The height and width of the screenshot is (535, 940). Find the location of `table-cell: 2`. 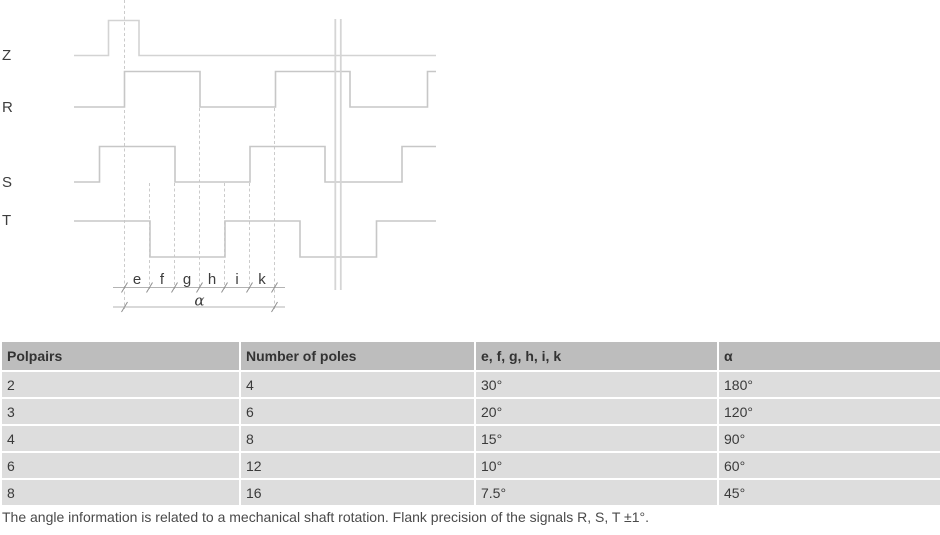

table-cell: 2 is located at coordinates (120, 384).